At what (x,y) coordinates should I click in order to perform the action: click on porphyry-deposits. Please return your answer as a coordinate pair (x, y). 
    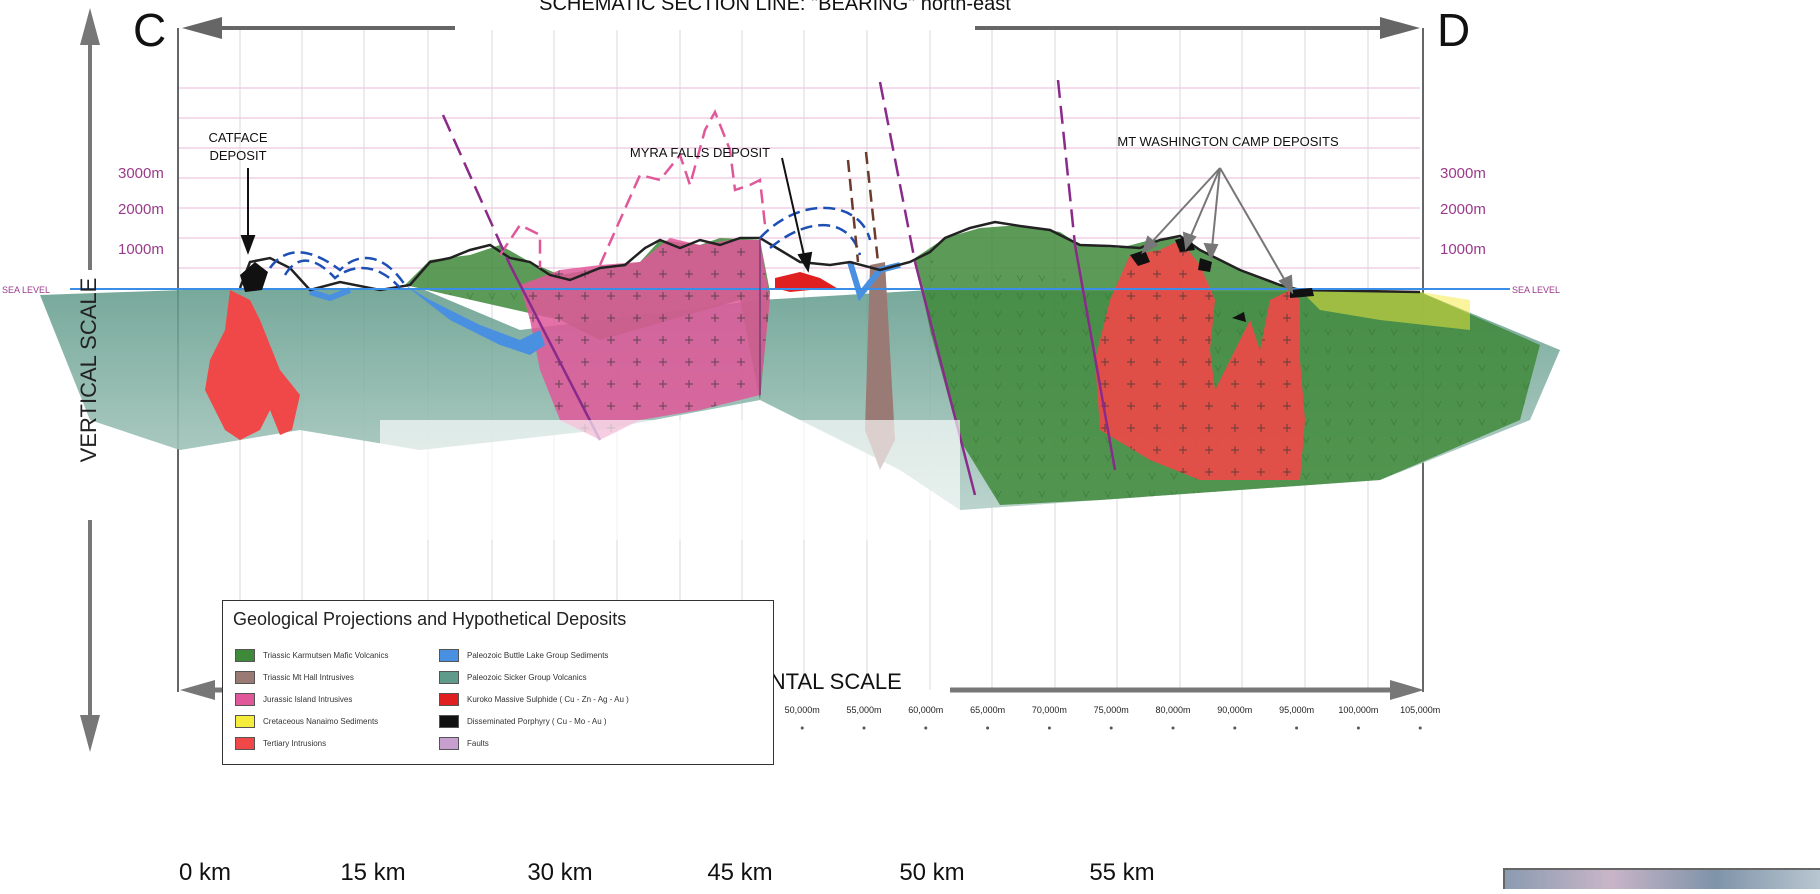
    Looking at the image, I should click on (777, 279).